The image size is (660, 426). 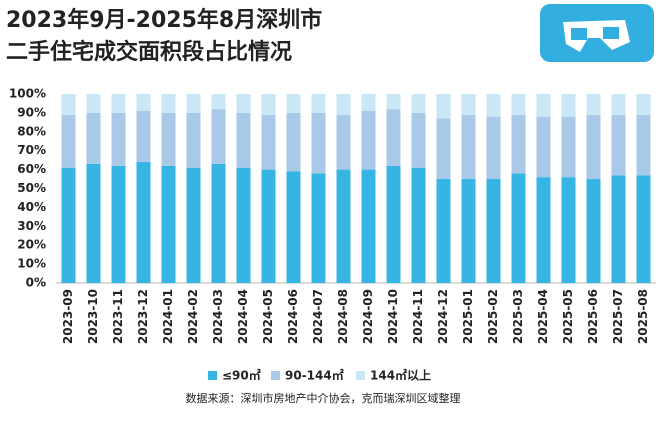 What do you see at coordinates (31, 150) in the screenshot?
I see `y-tick-label: 70%` at bounding box center [31, 150].